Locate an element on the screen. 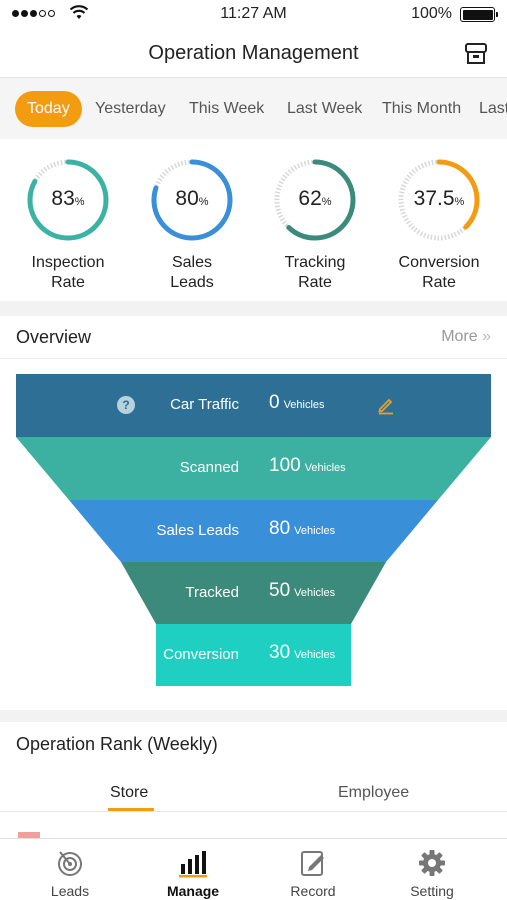 The image size is (507, 900). tab-last-week: Last Week is located at coordinates (325, 108).